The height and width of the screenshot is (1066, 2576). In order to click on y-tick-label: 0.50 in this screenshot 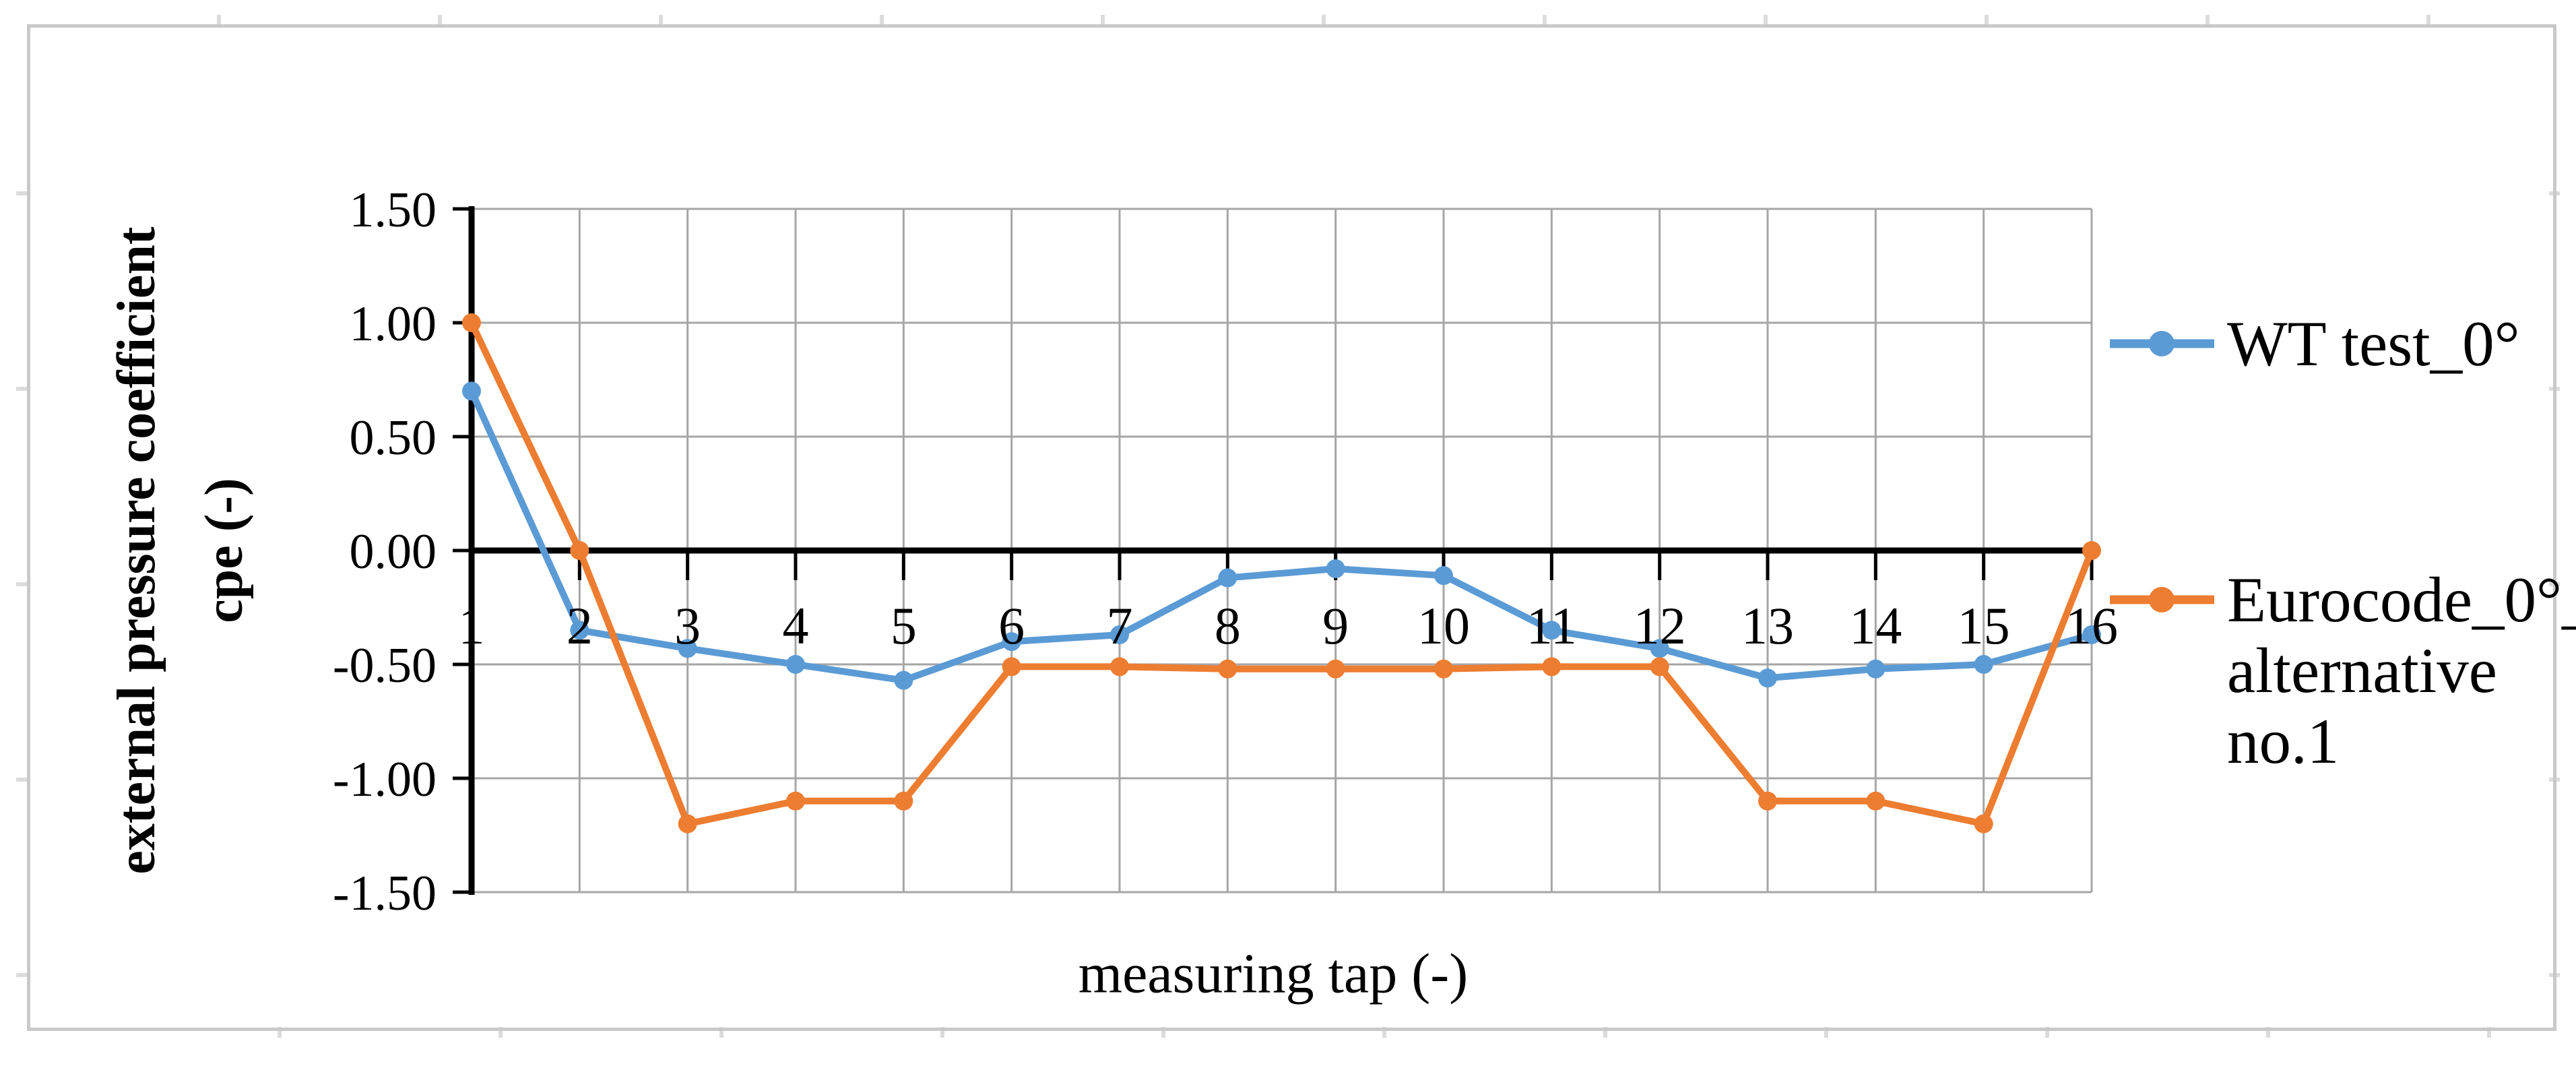, I will do `click(393, 438)`.